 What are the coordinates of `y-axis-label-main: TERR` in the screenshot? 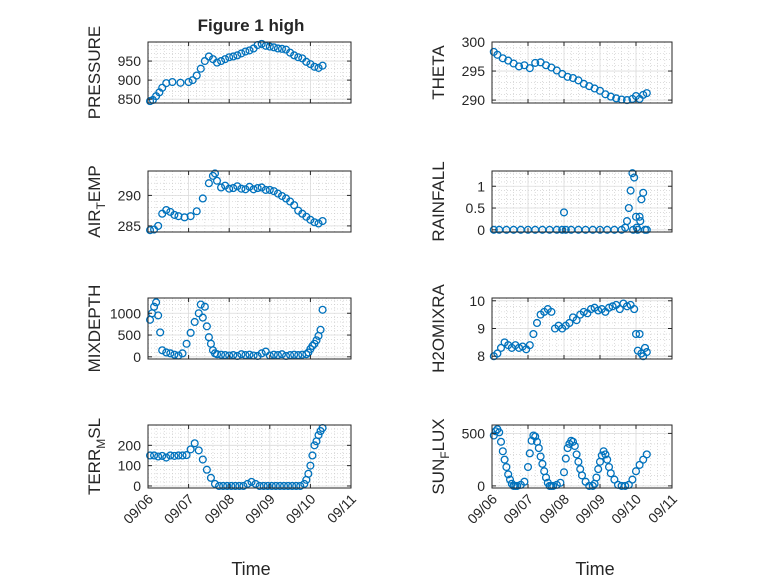 It's located at (94, 472).